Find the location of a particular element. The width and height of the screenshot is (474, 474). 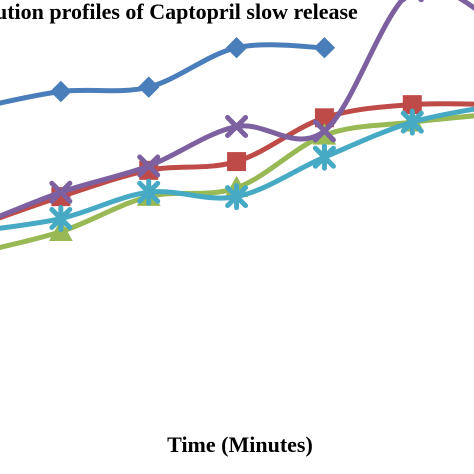

series-1-line is located at coordinates (163, 74).